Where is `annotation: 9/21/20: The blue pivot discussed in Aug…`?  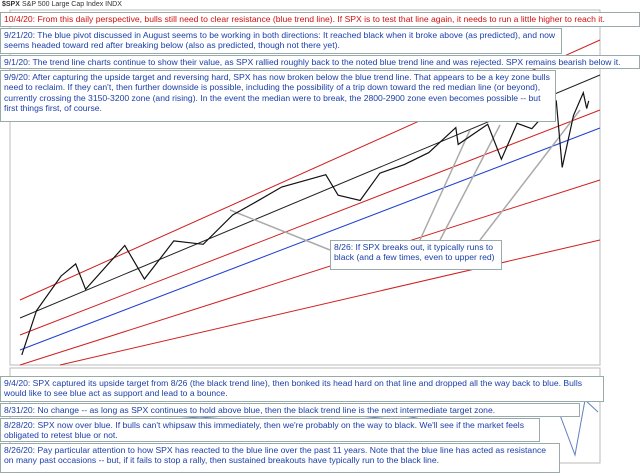
annotation: 9/21/20: The blue pivot discussed in Aug… is located at coordinates (281, 41).